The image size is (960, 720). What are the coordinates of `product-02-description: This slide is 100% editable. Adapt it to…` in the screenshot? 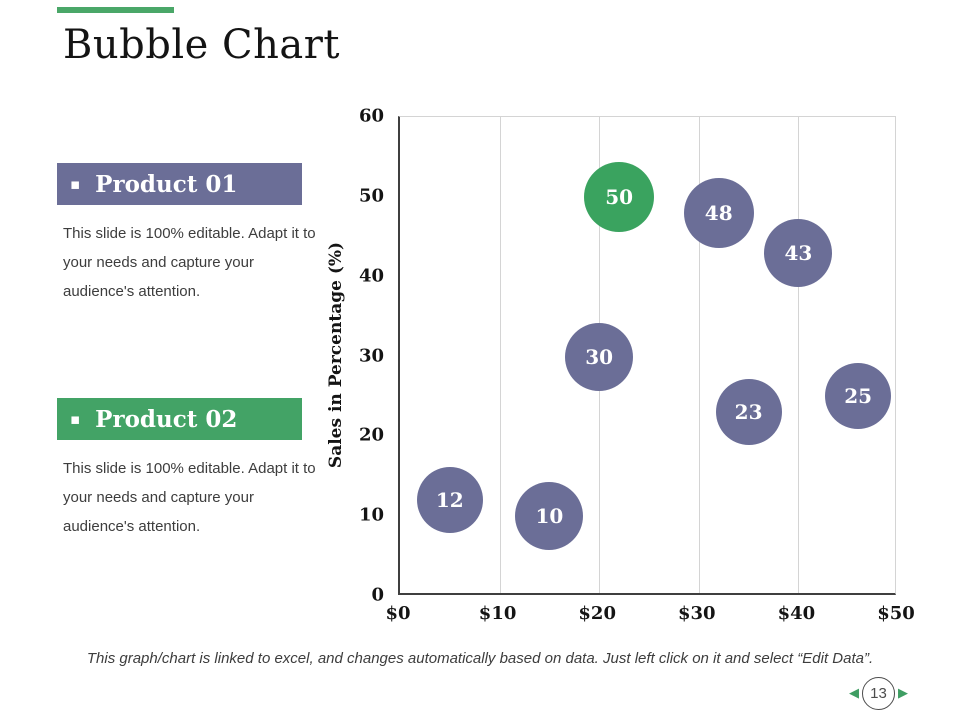 It's located at (189, 497).